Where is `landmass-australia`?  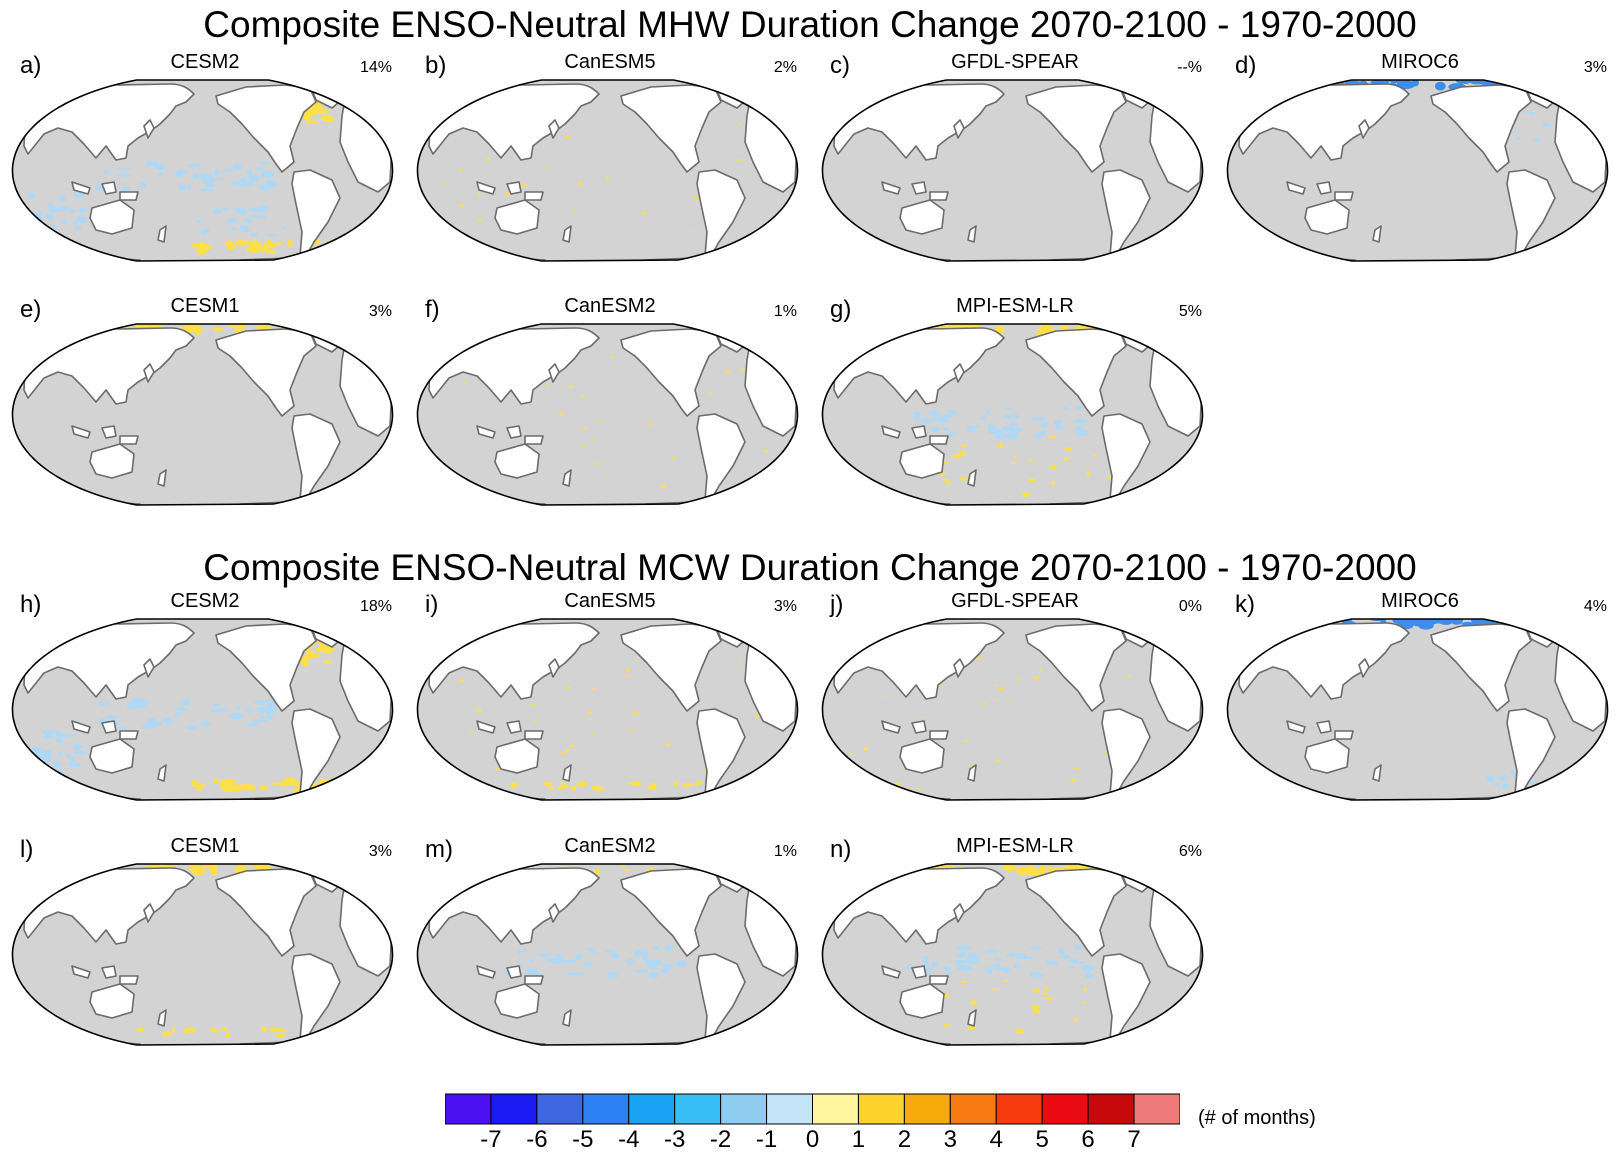 landmass-australia is located at coordinates (1327, 217).